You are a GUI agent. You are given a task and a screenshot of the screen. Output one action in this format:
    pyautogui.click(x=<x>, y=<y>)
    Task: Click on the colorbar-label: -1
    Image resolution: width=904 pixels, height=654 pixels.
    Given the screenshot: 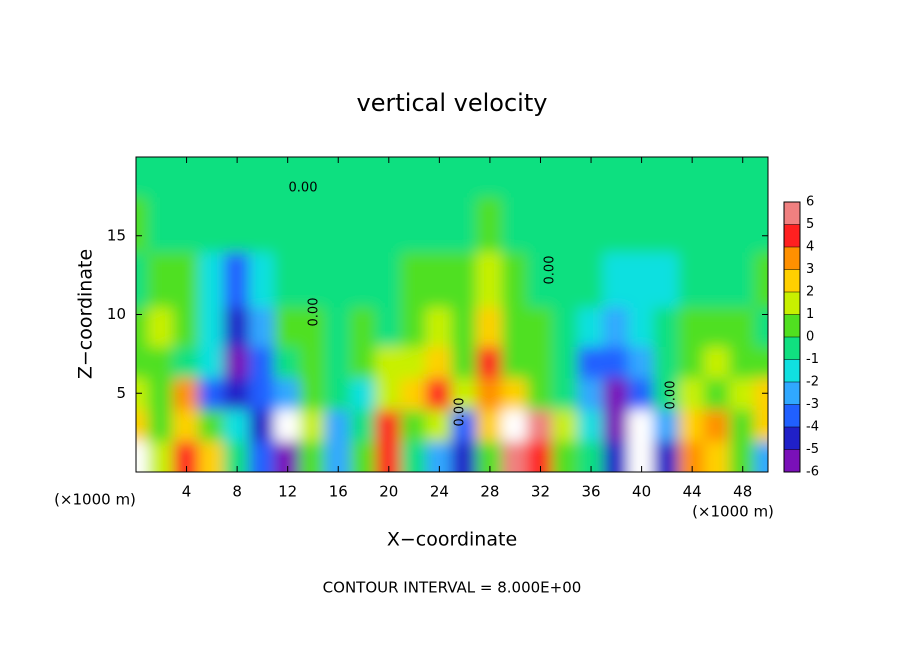 What is the action you would take?
    pyautogui.click(x=812, y=359)
    